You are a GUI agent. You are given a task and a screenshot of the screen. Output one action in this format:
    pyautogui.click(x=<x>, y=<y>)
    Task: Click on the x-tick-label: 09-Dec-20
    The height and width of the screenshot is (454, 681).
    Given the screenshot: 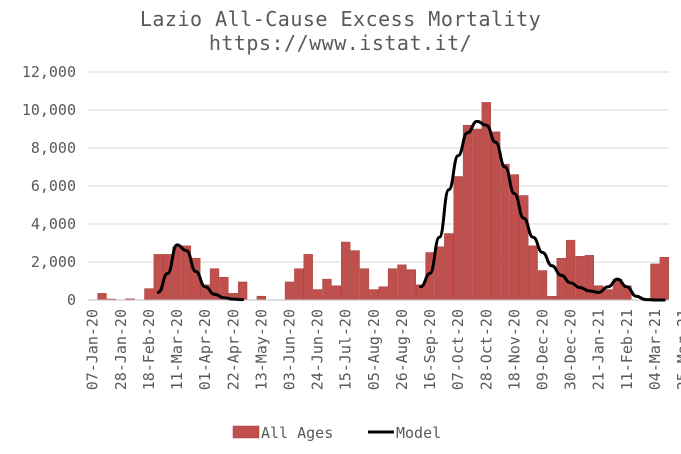 What is the action you would take?
    pyautogui.click(x=542, y=349)
    